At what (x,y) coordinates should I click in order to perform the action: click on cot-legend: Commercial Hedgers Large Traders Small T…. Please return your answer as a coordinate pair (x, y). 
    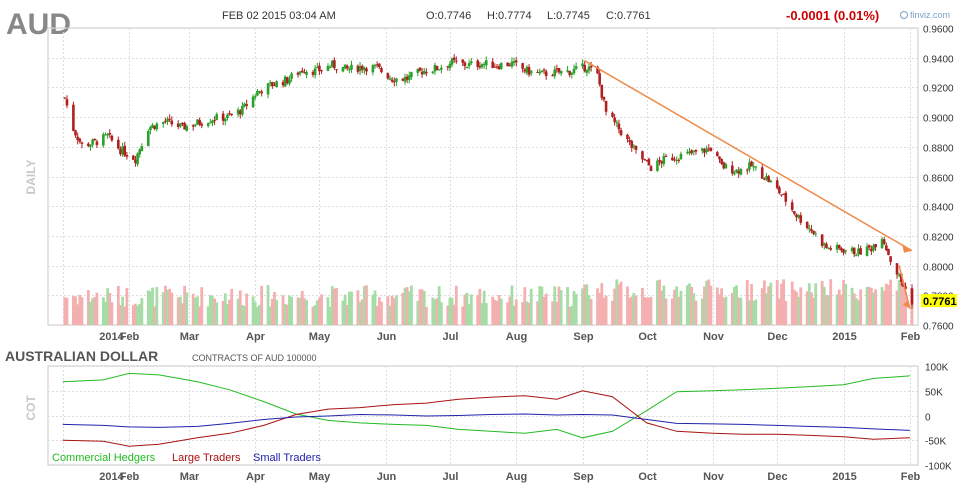
    Looking at the image, I should click on (186, 458).